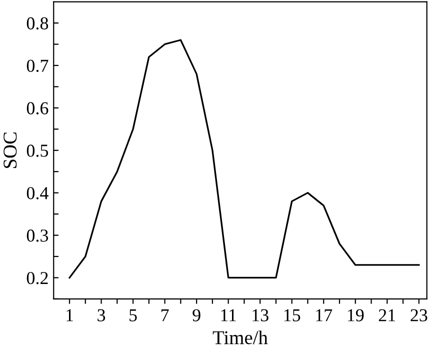 This screenshot has height=358, width=429. I want to click on x-tick-label: 23, so click(419, 315).